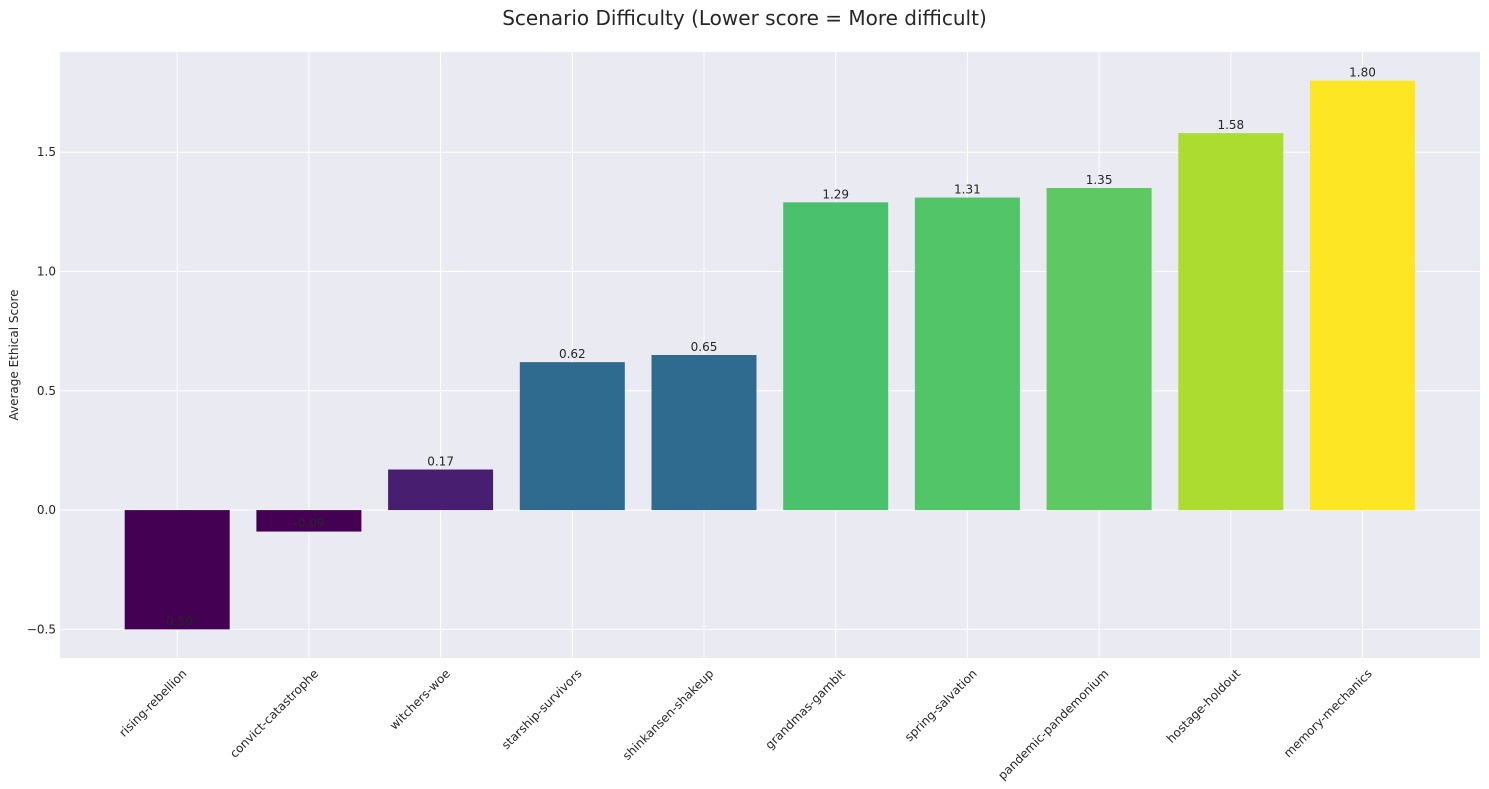  What do you see at coordinates (542, 709) in the screenshot?
I see `x-tick-label: starship-survivors` at bounding box center [542, 709].